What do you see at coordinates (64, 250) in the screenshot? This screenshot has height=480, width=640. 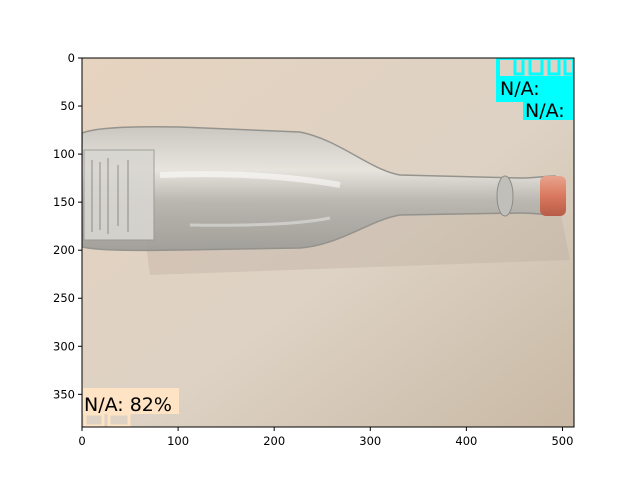 I see `y-tick-label: 200` at bounding box center [64, 250].